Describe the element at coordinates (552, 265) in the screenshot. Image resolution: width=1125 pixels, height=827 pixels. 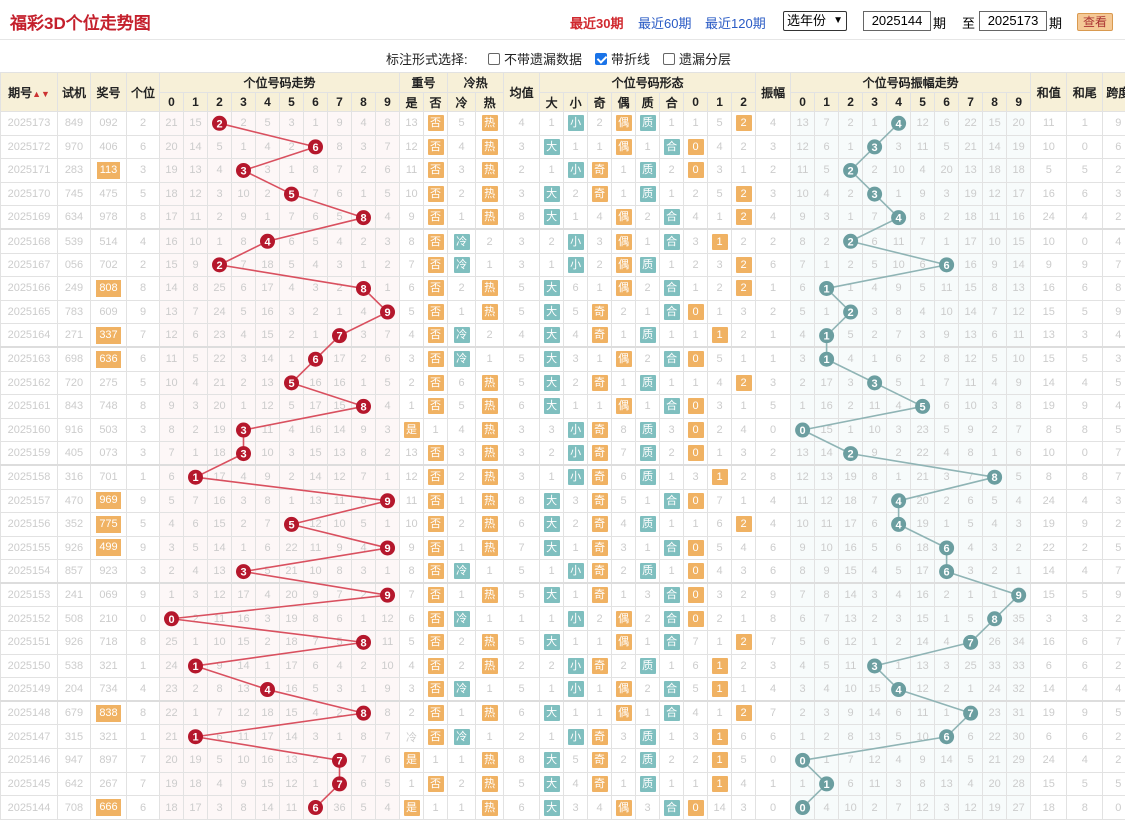
I see `bigsmall-cell: 1` at that location.